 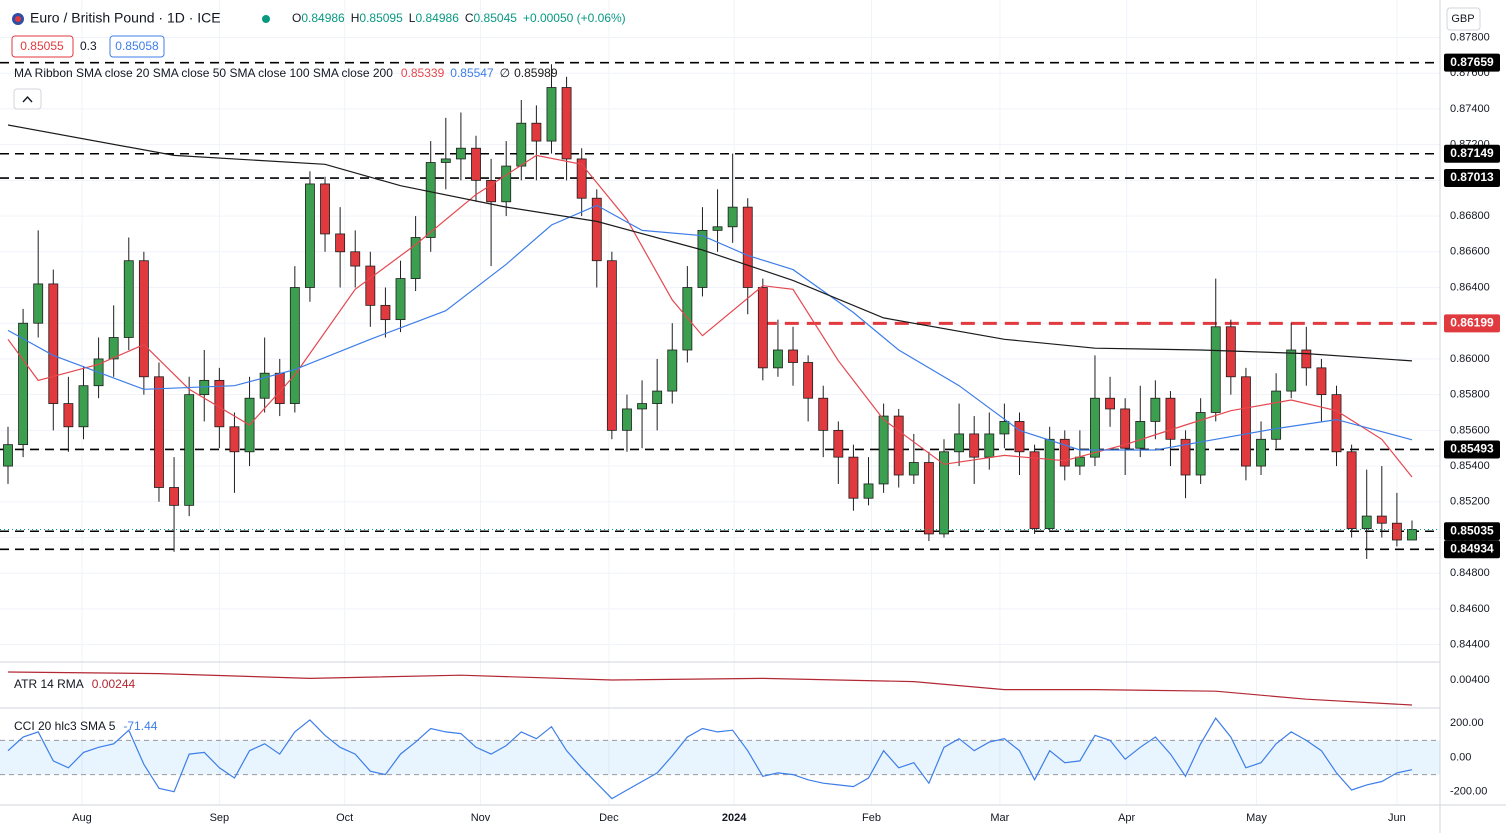 I want to click on bid-box, so click(x=42, y=46).